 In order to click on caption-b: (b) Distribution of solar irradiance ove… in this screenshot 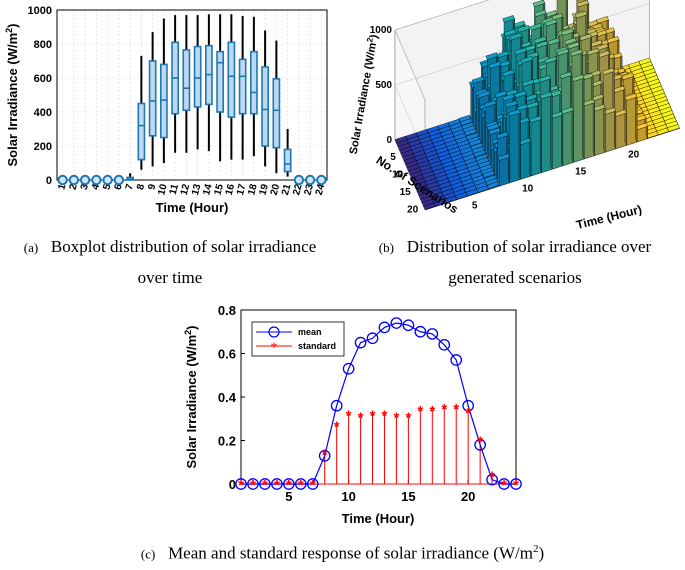, I will do `click(515, 262)`.